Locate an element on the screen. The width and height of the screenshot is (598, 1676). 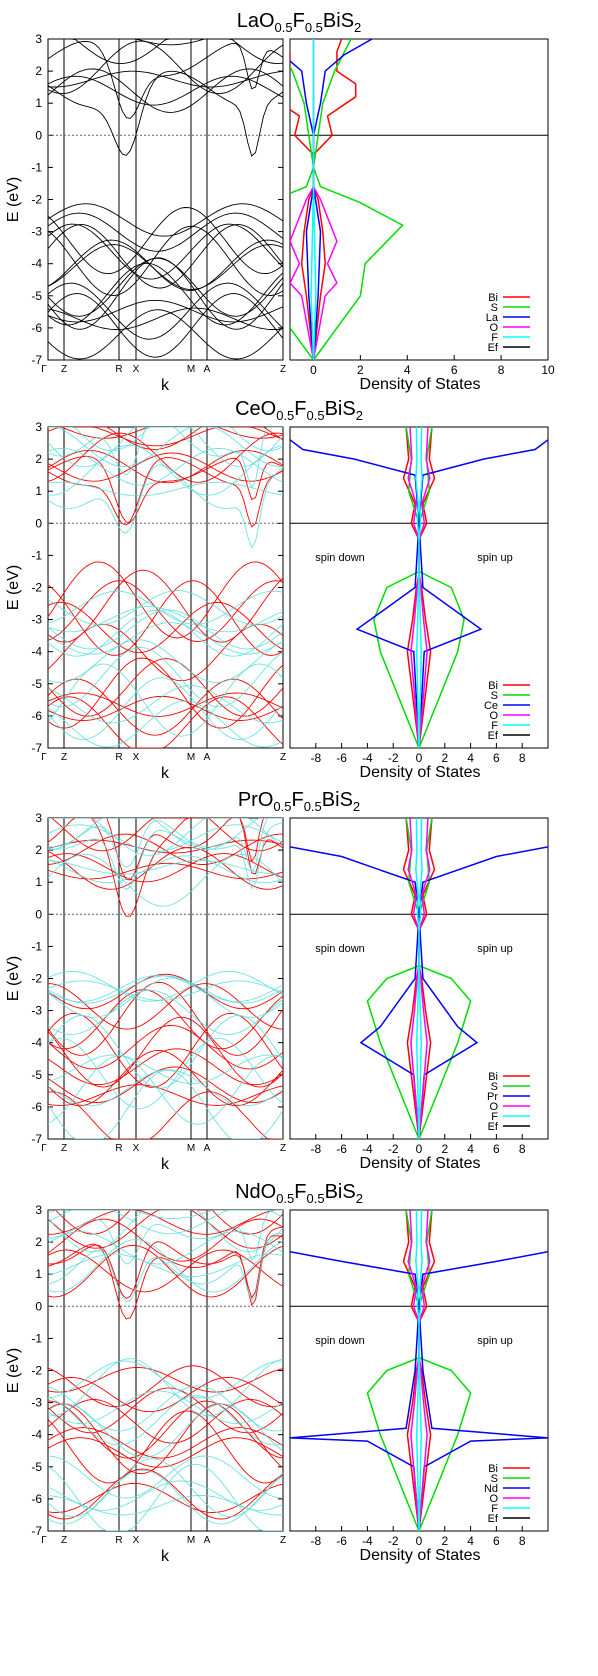
dos-curve-f is located at coordinates (313, 199).